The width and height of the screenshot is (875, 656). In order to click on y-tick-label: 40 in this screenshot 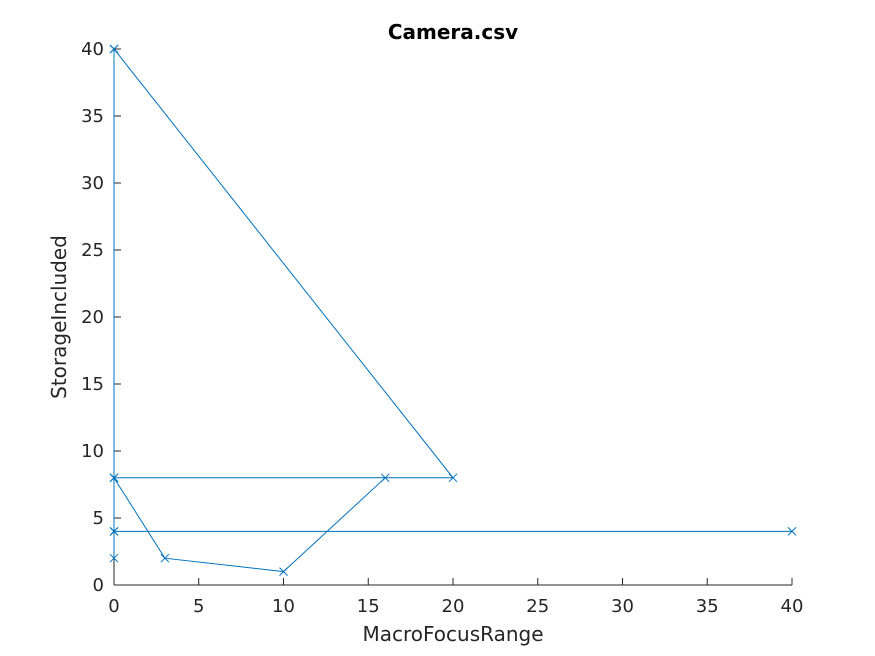, I will do `click(92, 49)`.